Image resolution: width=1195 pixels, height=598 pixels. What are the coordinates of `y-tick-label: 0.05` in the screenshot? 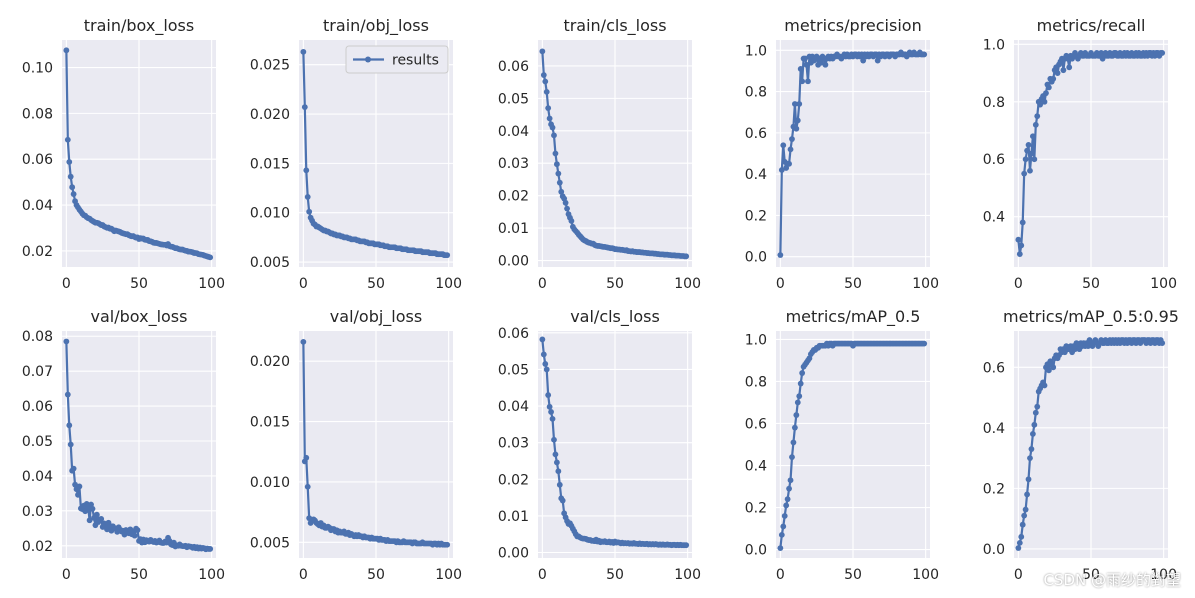 It's located at (513, 370).